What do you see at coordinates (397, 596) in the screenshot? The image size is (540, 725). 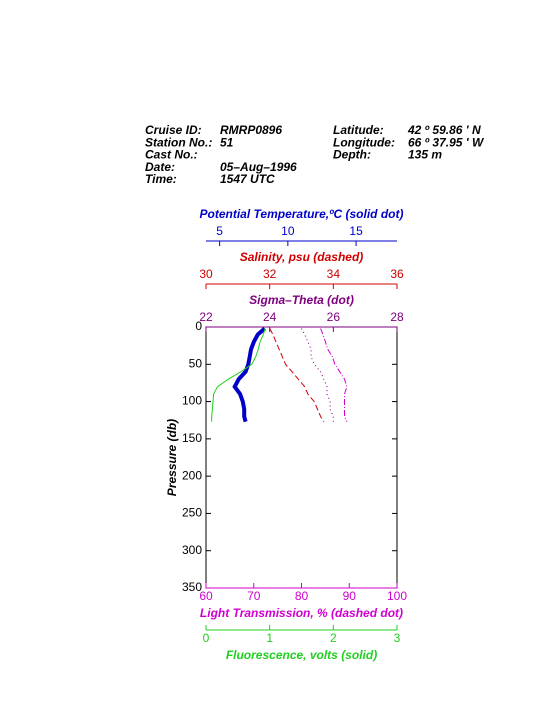 I see `x-tick-label: 100` at bounding box center [397, 596].